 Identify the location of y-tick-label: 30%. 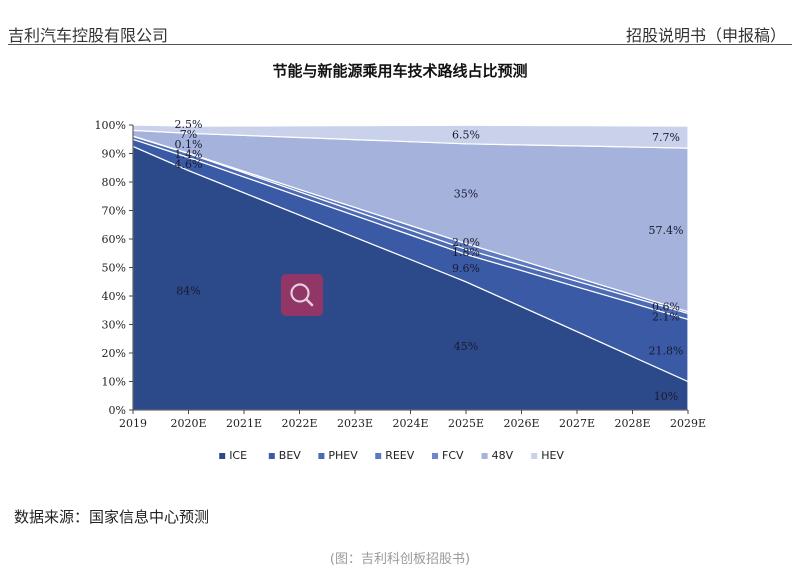
(114, 325).